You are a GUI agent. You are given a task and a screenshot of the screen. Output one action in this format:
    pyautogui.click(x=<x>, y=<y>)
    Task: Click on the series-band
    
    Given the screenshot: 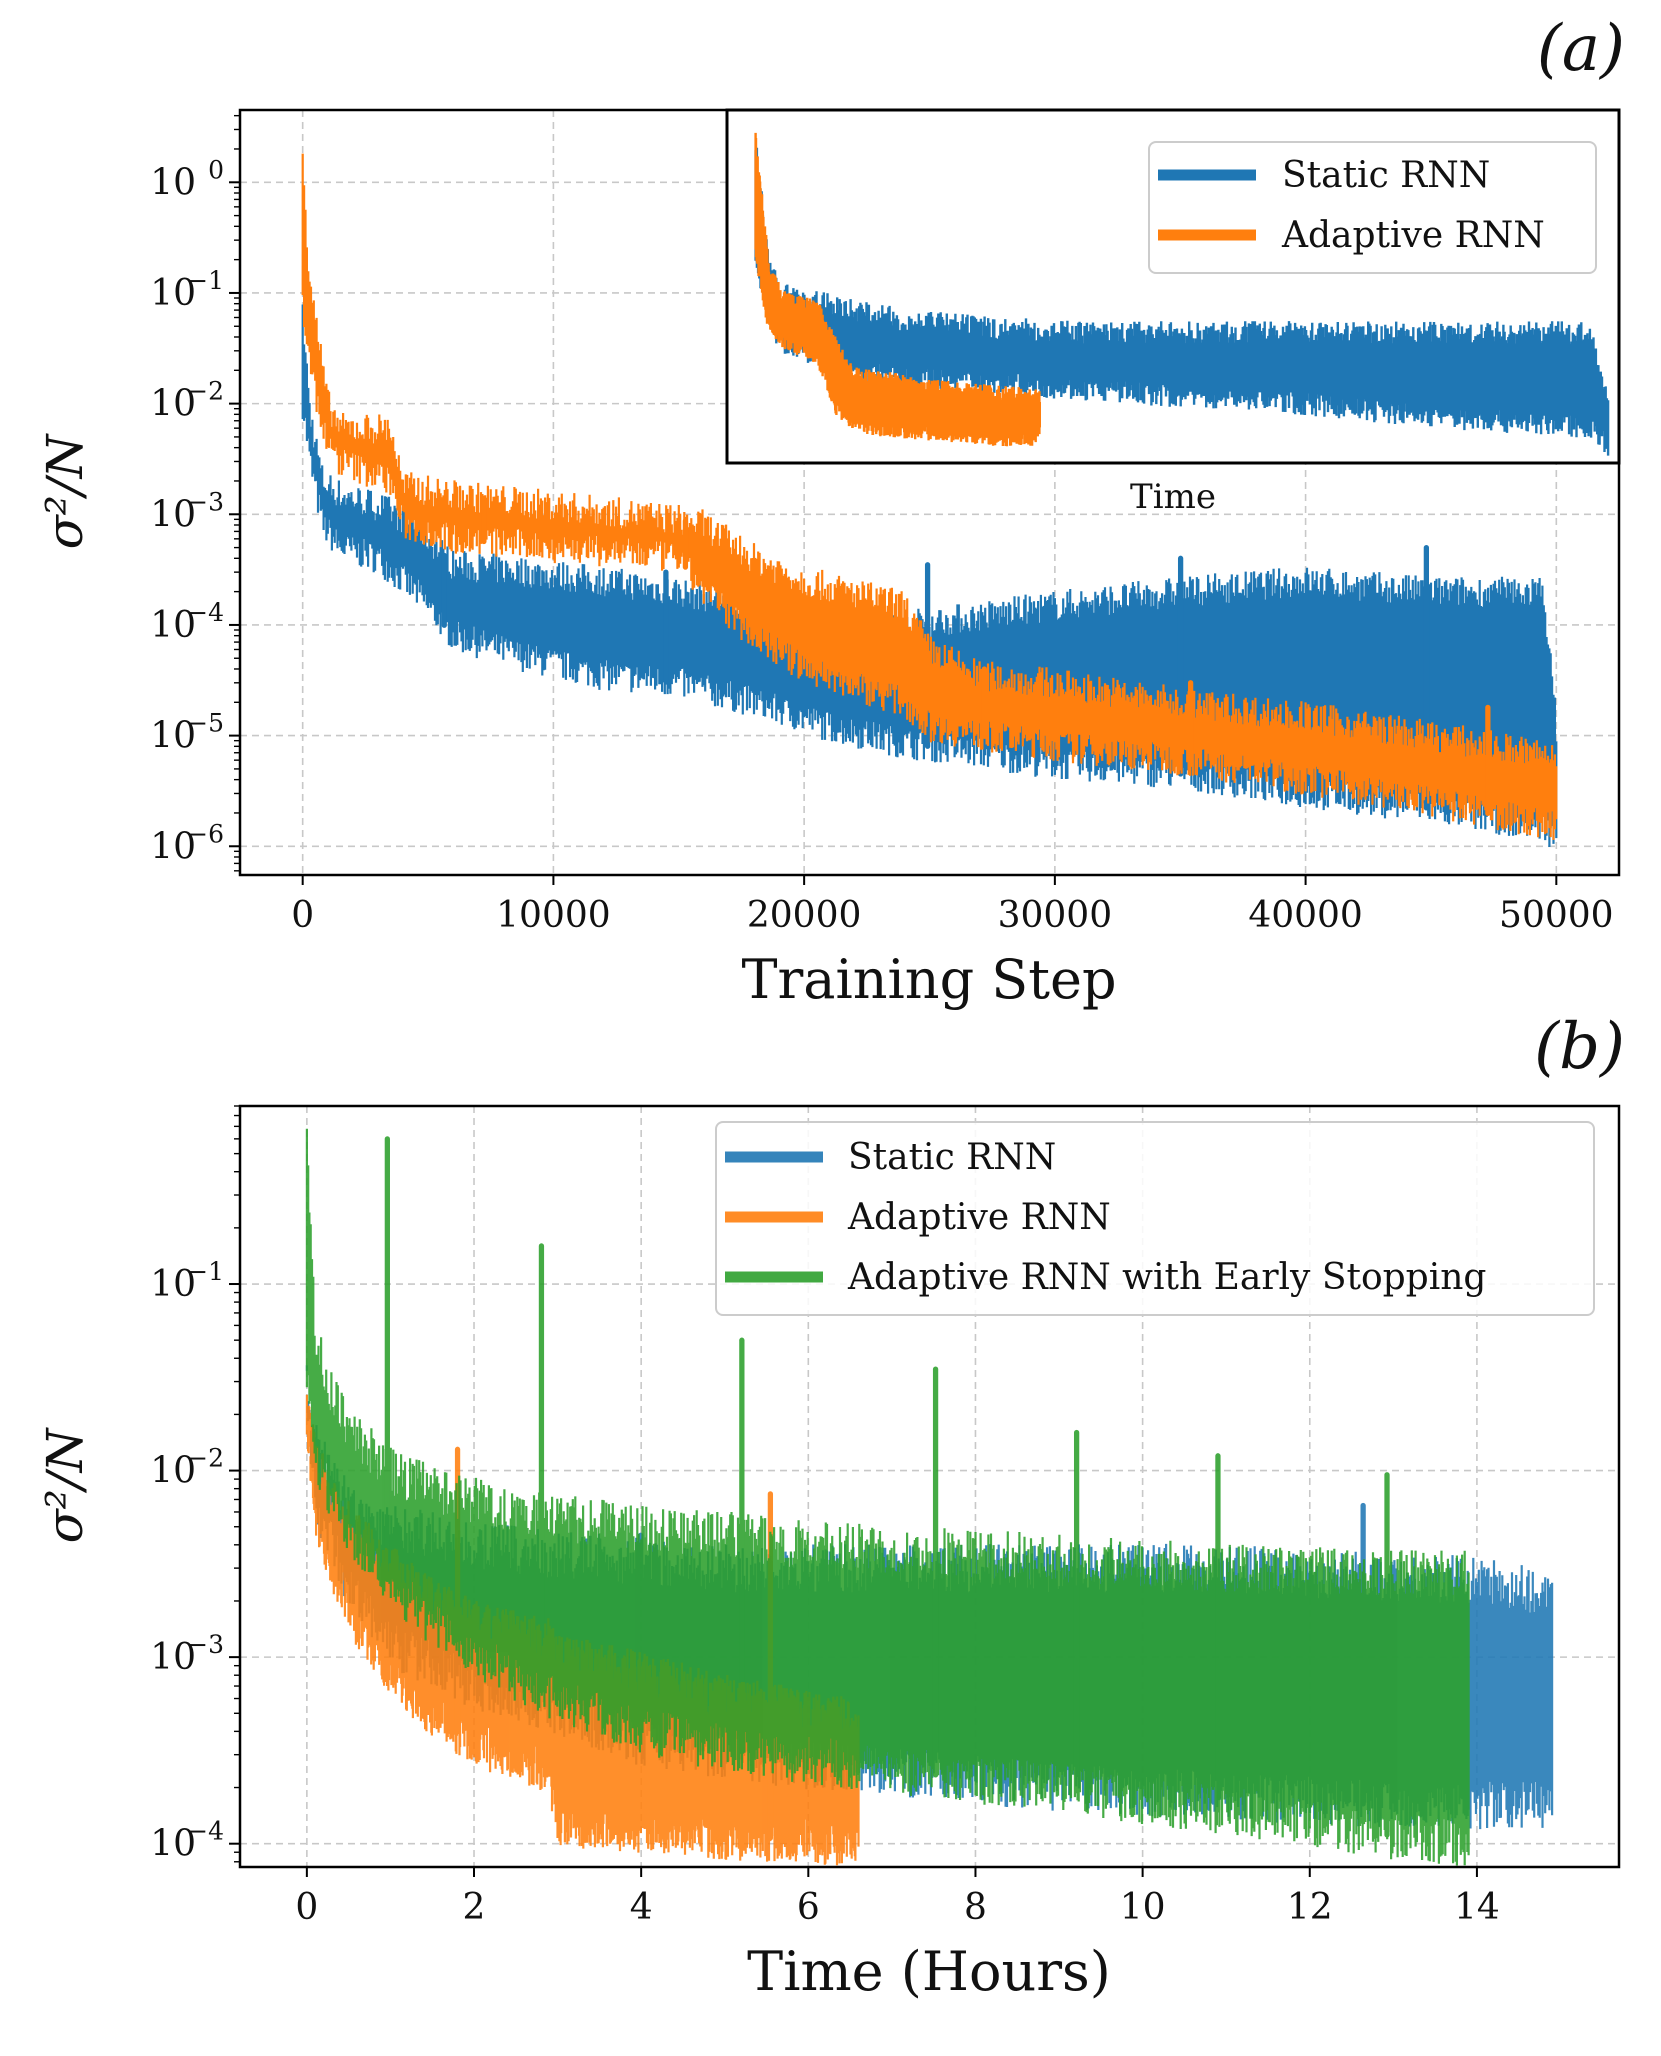 What is the action you would take?
    pyautogui.click(x=897, y=289)
    